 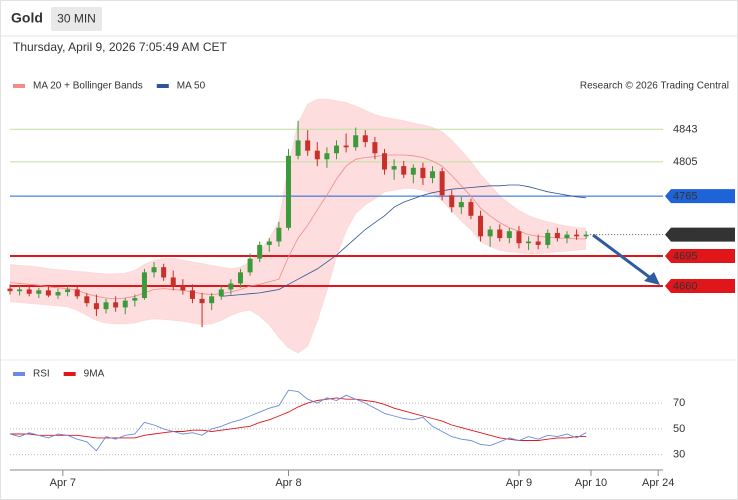 I want to click on x-tick-label: Apr 9, so click(x=519, y=483).